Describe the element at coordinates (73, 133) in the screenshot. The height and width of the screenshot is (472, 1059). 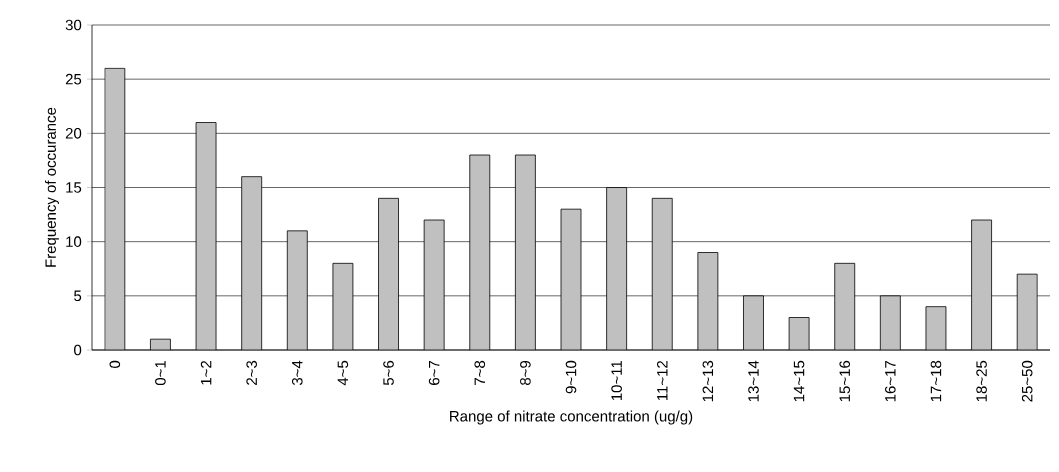
I see `y-tick-label: 20` at that location.